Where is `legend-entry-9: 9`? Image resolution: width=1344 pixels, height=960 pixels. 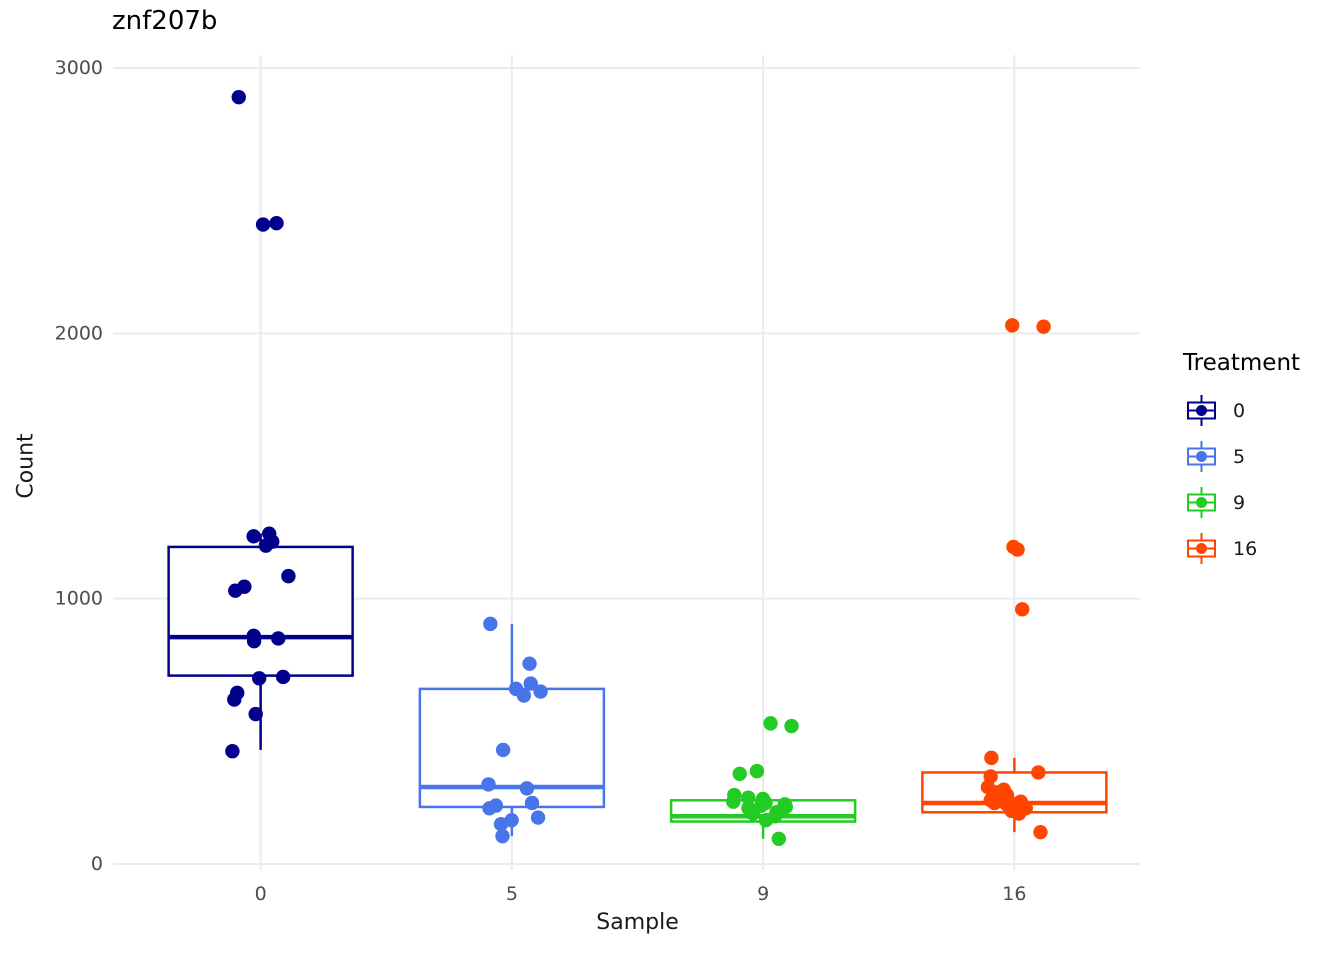
legend-entry-9: 9 is located at coordinates (1241, 502).